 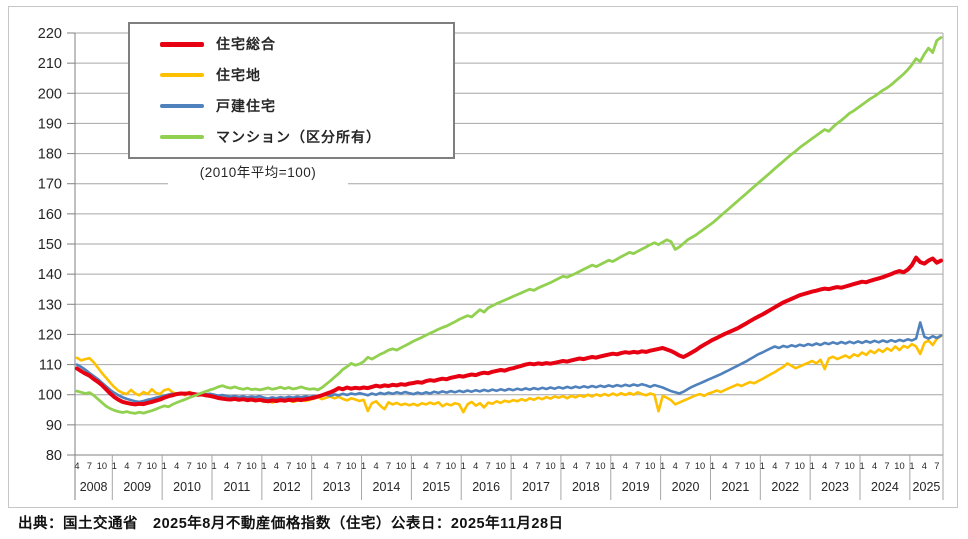 I want to click on x-year-label: 2023, so click(x=835, y=487).